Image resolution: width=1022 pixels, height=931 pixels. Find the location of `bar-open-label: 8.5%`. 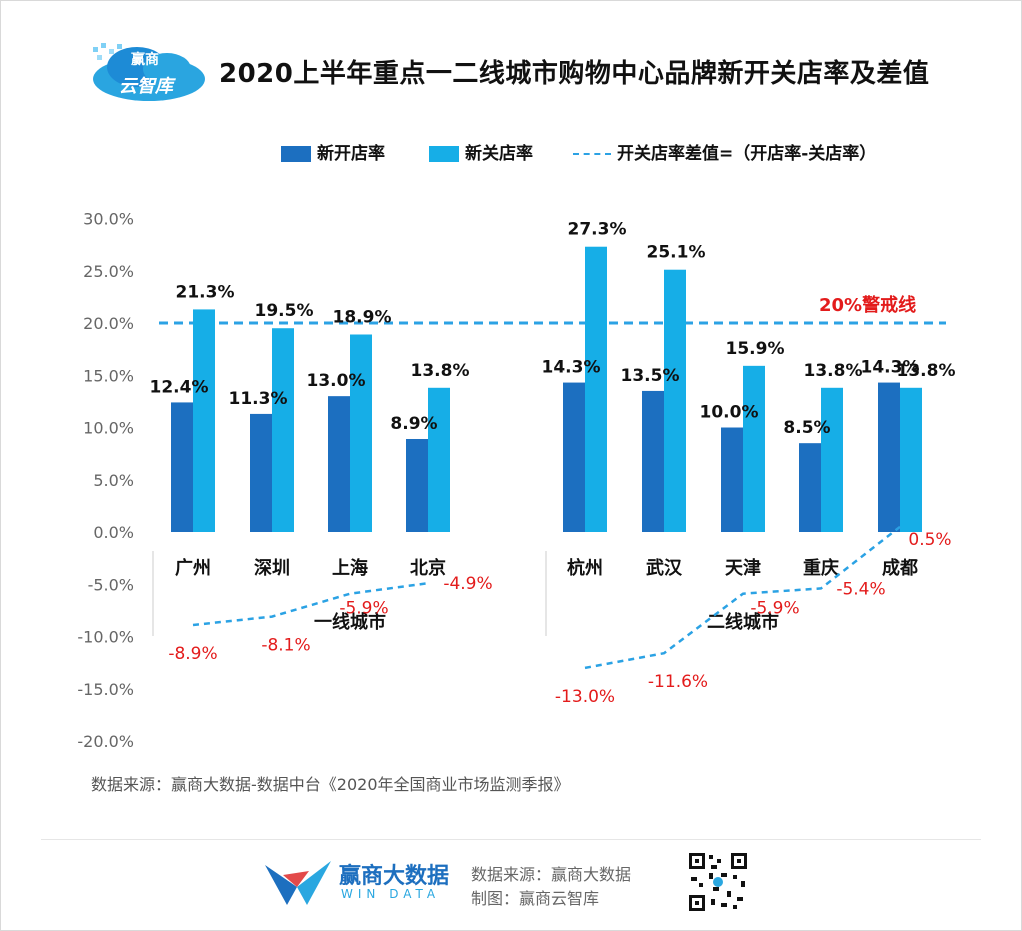

bar-open-label: 8.5% is located at coordinates (806, 428).